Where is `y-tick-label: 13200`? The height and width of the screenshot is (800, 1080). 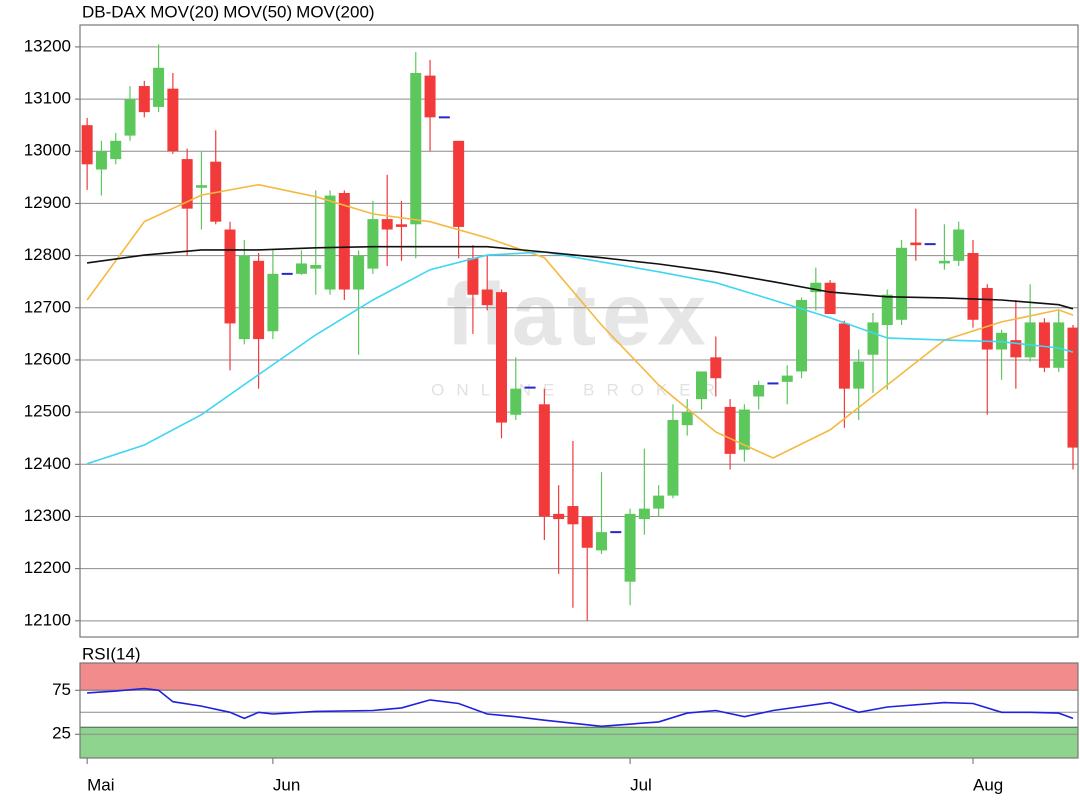
y-tick-label: 13200 is located at coordinates (47, 45).